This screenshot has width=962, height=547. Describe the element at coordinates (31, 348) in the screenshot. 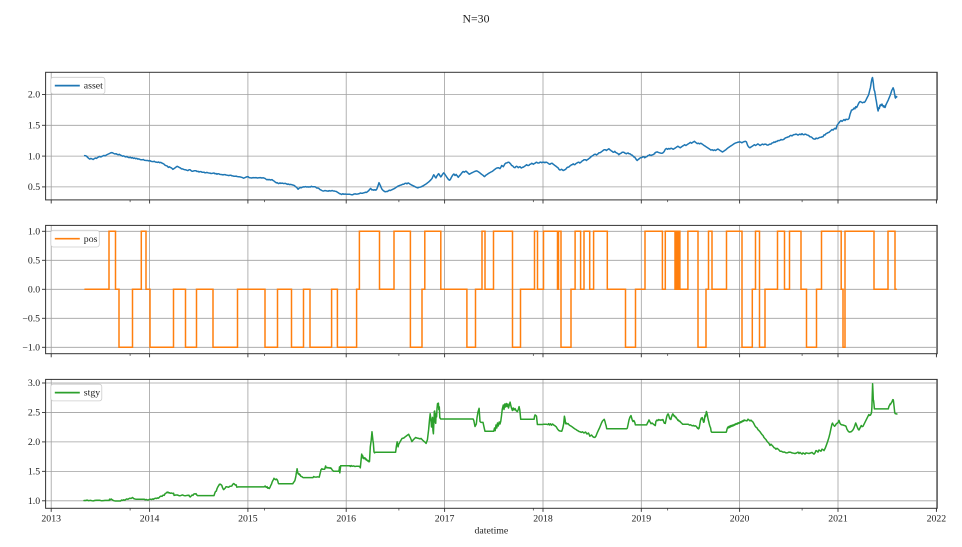

I see `svg-text: −1.0` at that location.